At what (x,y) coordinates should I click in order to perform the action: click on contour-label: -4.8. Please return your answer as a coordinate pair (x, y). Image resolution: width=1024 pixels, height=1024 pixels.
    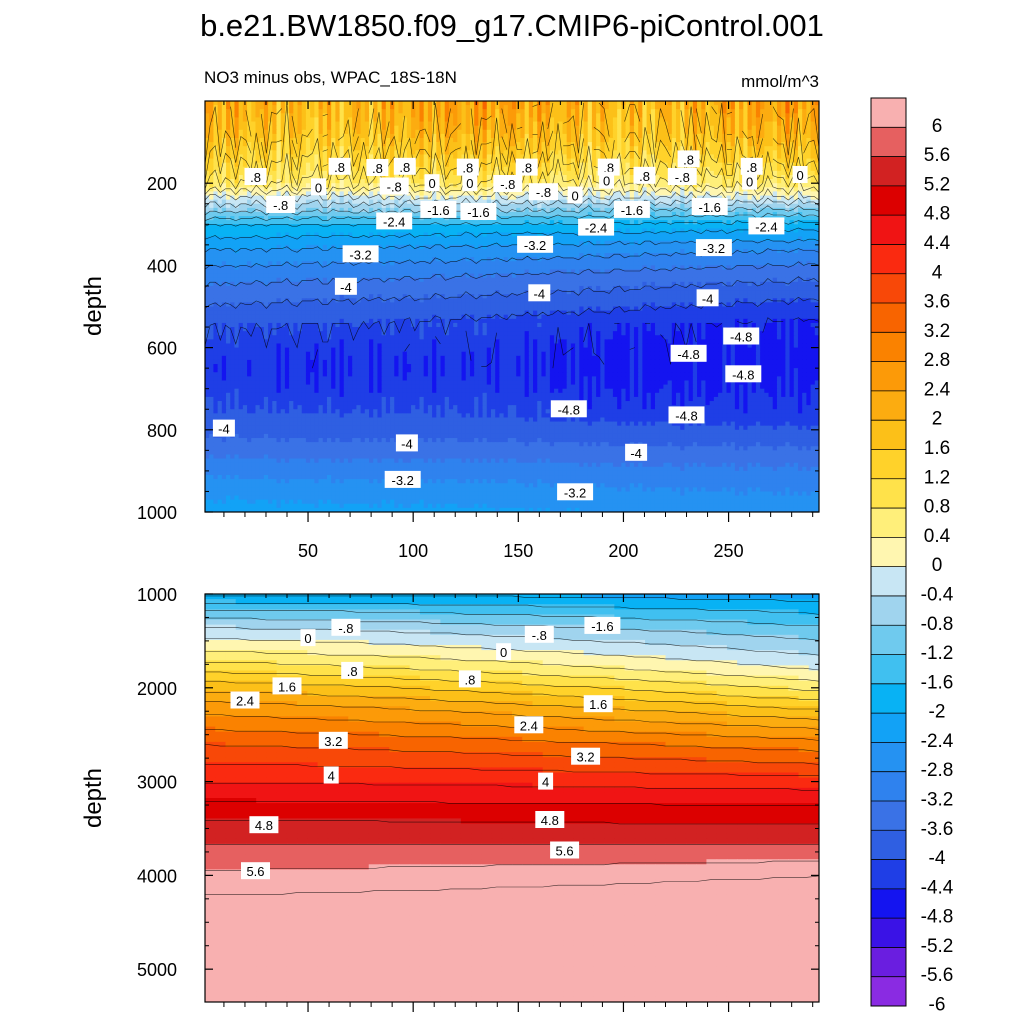
    Looking at the image, I should click on (743, 374).